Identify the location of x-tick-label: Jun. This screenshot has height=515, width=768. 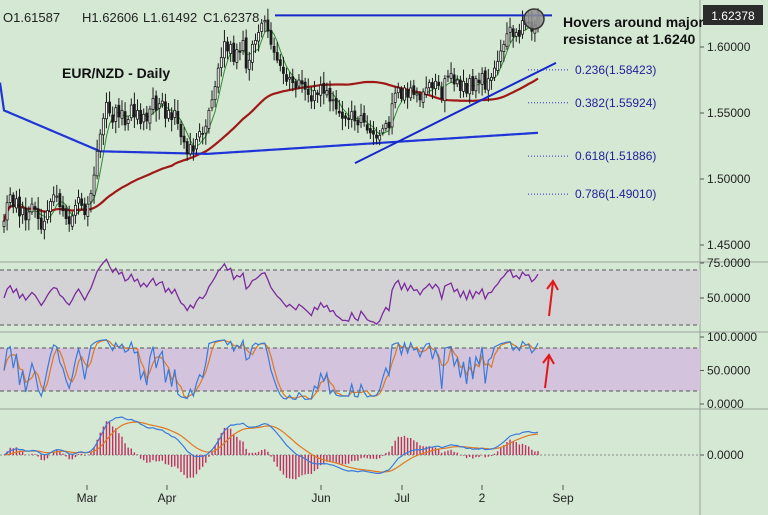
(320, 498).